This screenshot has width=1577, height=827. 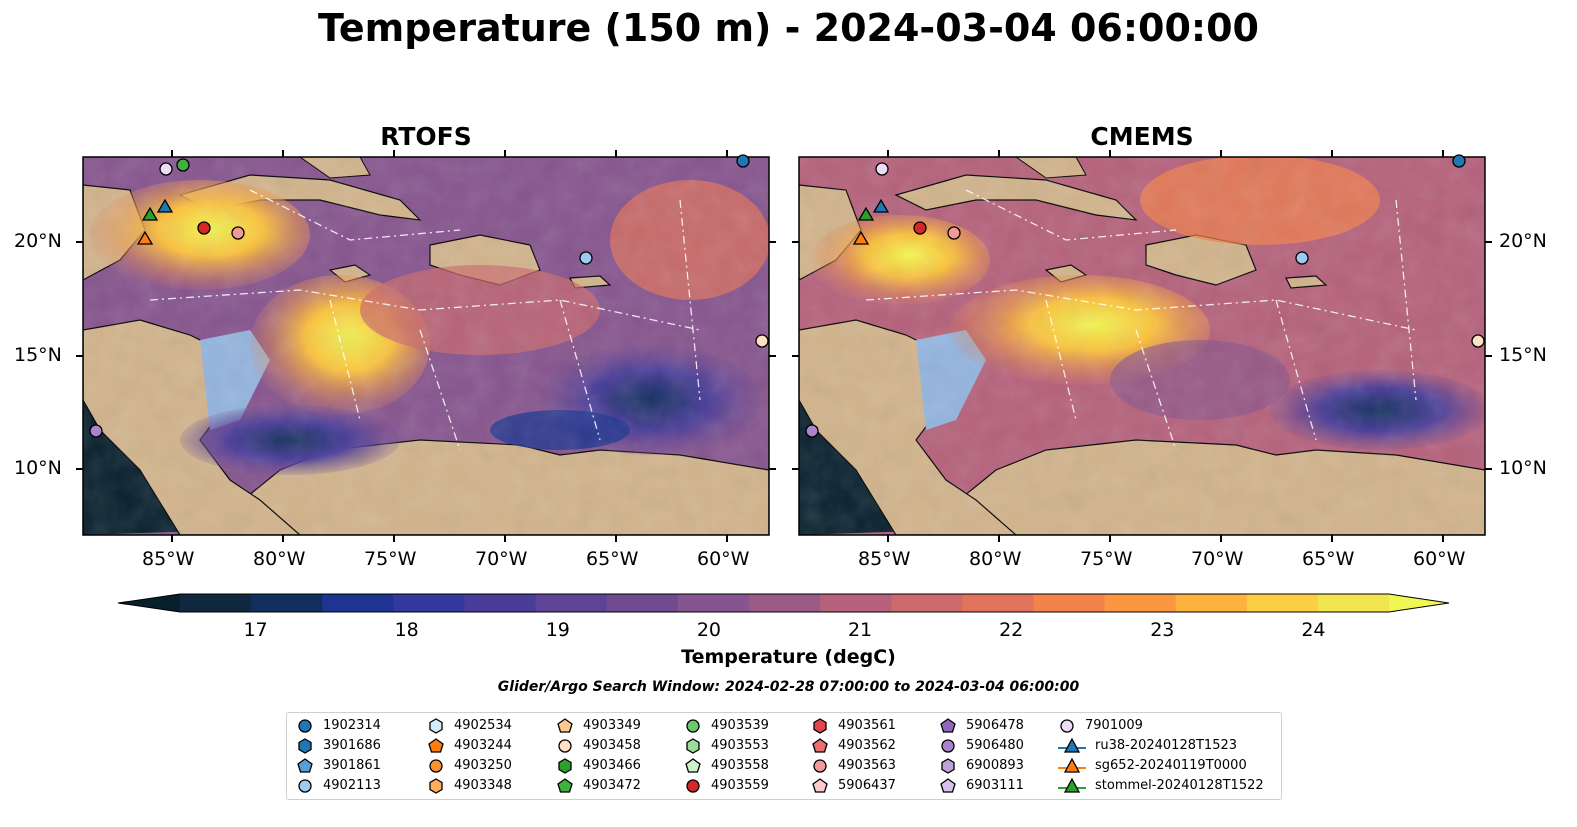 I want to click on legend-label: ru38-20240128T1523, so click(x=1166, y=745).